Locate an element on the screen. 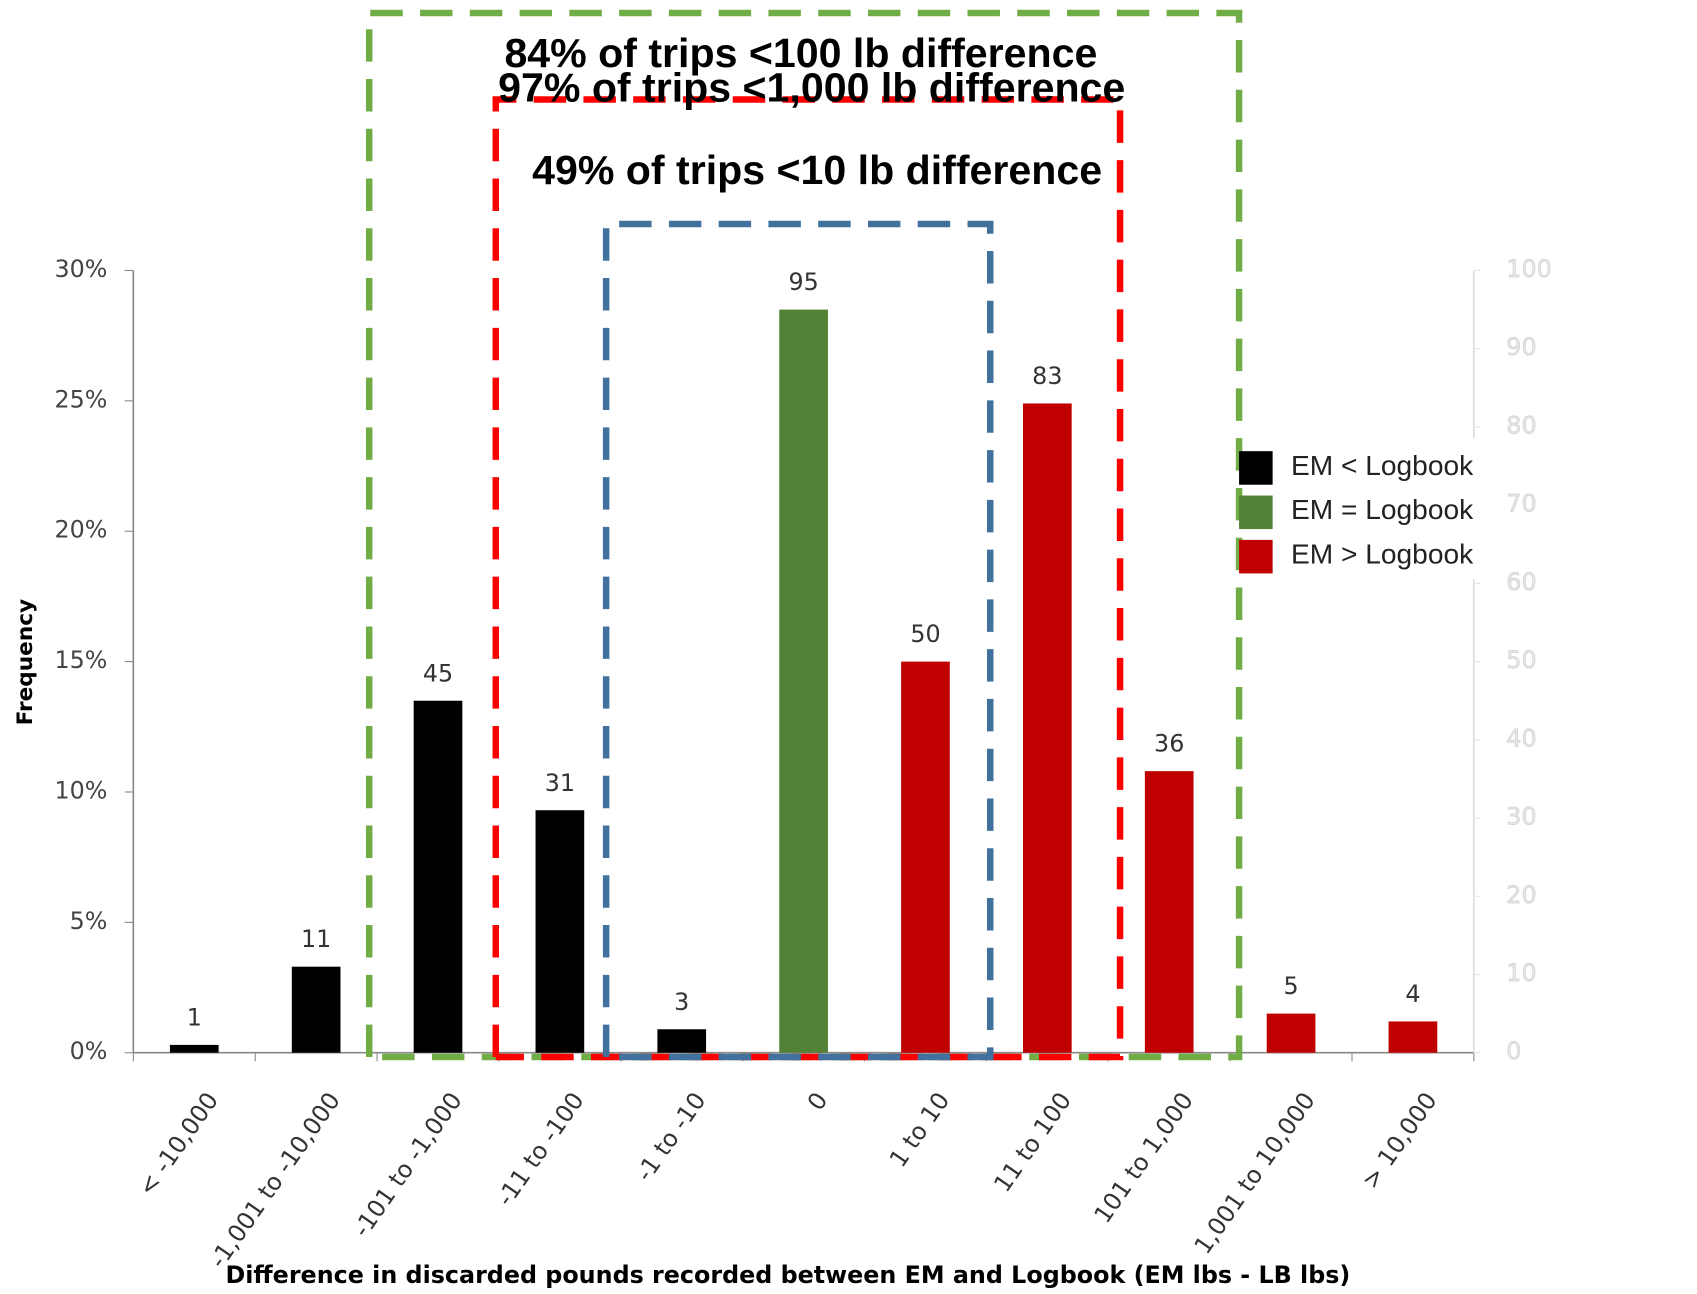 The height and width of the screenshot is (1294, 1697). data-label: 3 is located at coordinates (681, 1002).